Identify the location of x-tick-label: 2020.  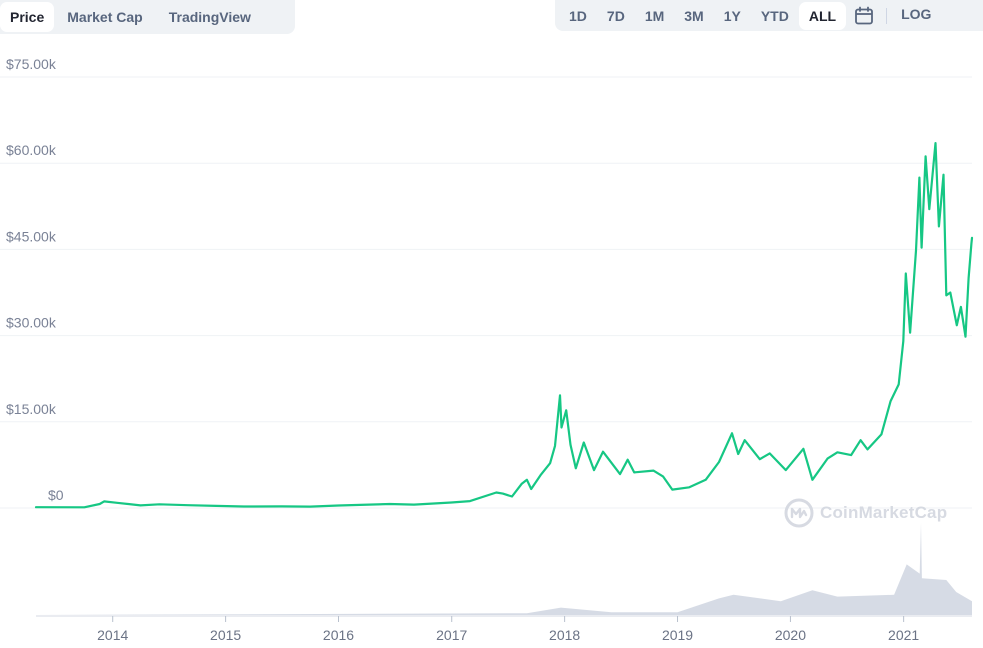
(790, 635).